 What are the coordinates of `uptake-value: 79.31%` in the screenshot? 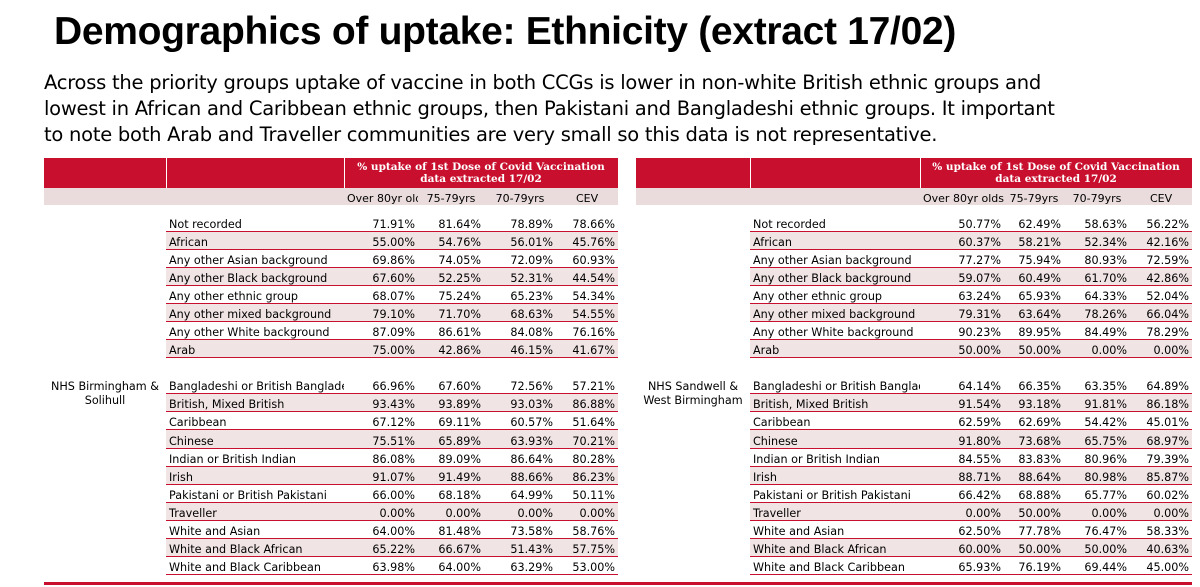 It's located at (962, 313).